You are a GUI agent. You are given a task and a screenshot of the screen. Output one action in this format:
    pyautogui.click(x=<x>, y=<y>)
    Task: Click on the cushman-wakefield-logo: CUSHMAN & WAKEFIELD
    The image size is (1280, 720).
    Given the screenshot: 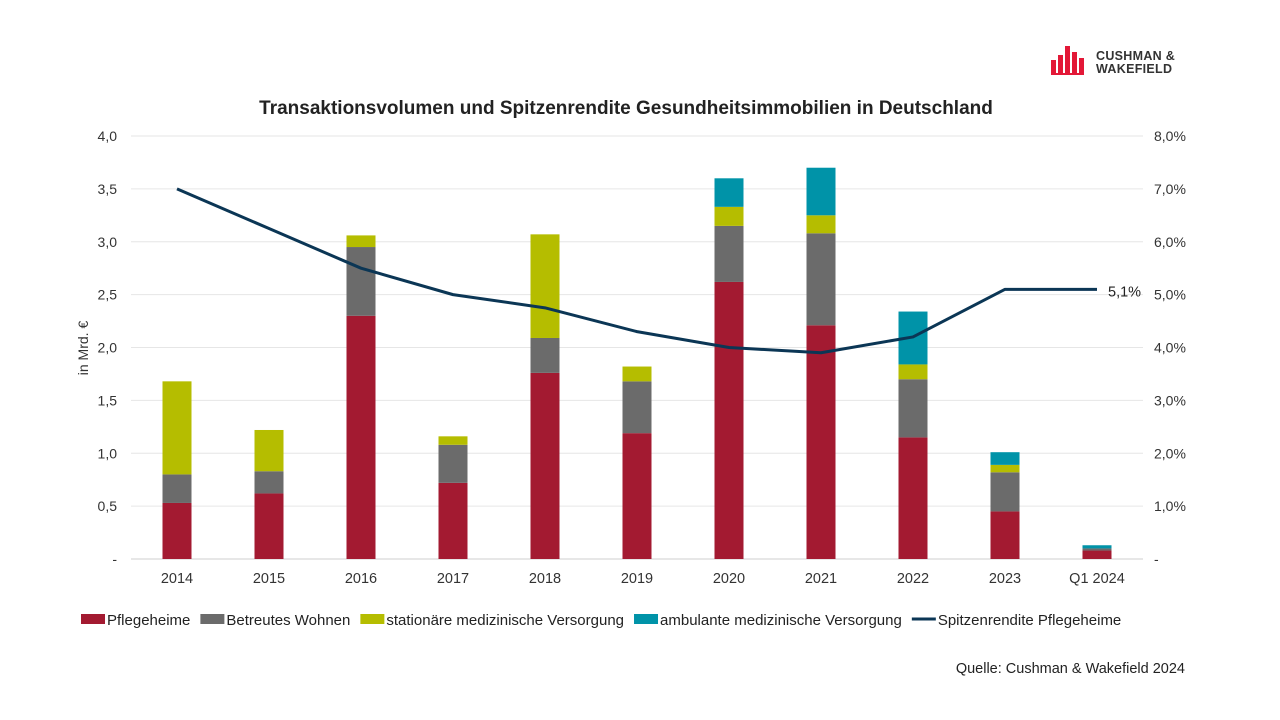 What is the action you would take?
    pyautogui.click(x=1120, y=61)
    